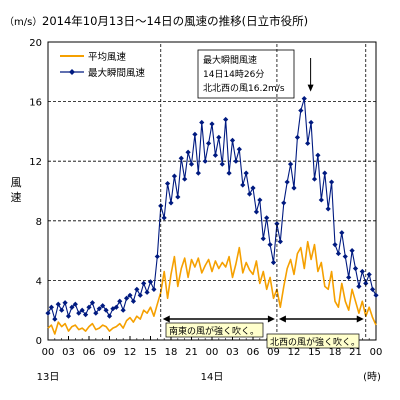  What do you see at coordinates (315, 342) in the screenshot?
I see `wind-period-label: 北西の風が強く吹く。` at bounding box center [315, 342].